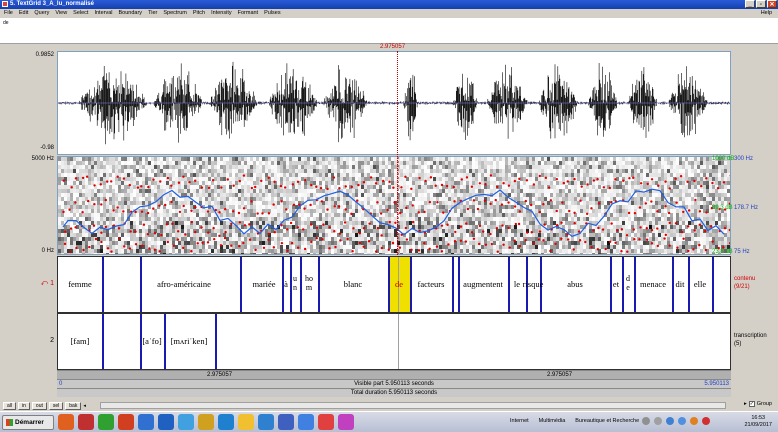 The height and width of the screenshot is (432, 778). I want to click on menu-pitch: Pitch, so click(199, 13).